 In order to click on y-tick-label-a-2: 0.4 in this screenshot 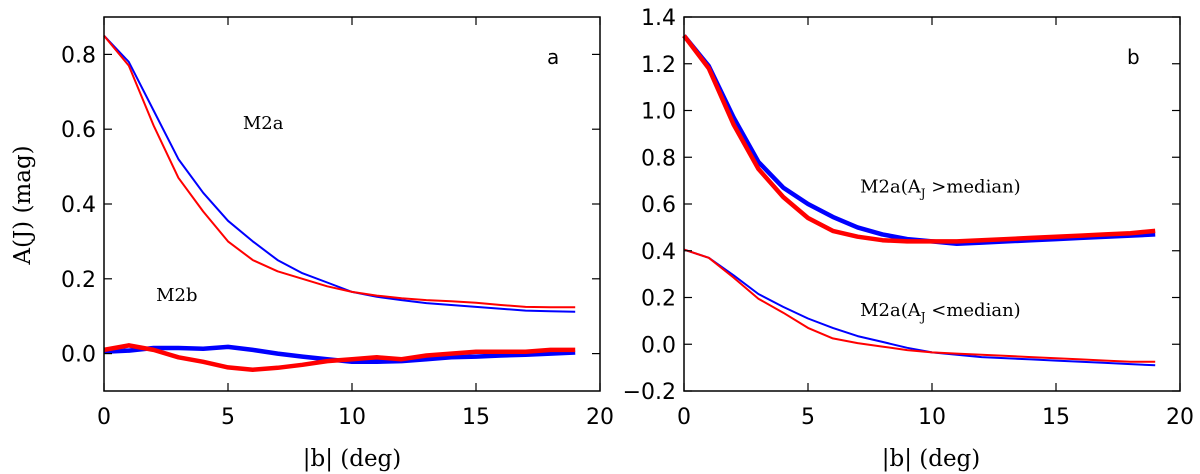, I will do `click(78, 205)`.